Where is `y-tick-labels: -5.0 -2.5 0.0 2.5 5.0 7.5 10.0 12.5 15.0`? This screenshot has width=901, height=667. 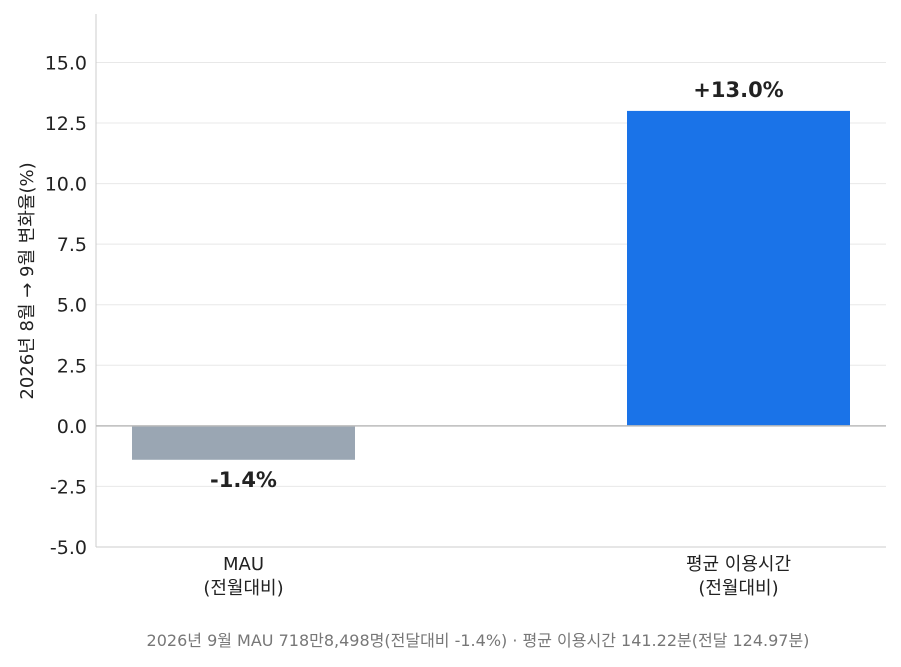 y-tick-labels: -5.0 -2.5 0.0 2.5 5.0 7.5 10.0 12.5 15.0 is located at coordinates (66, 305).